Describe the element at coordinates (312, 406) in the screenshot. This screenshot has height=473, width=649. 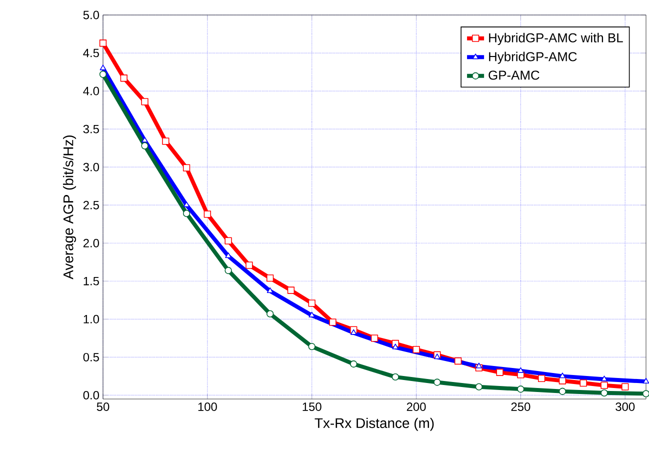
I see `x-tick-label: 150` at that location.